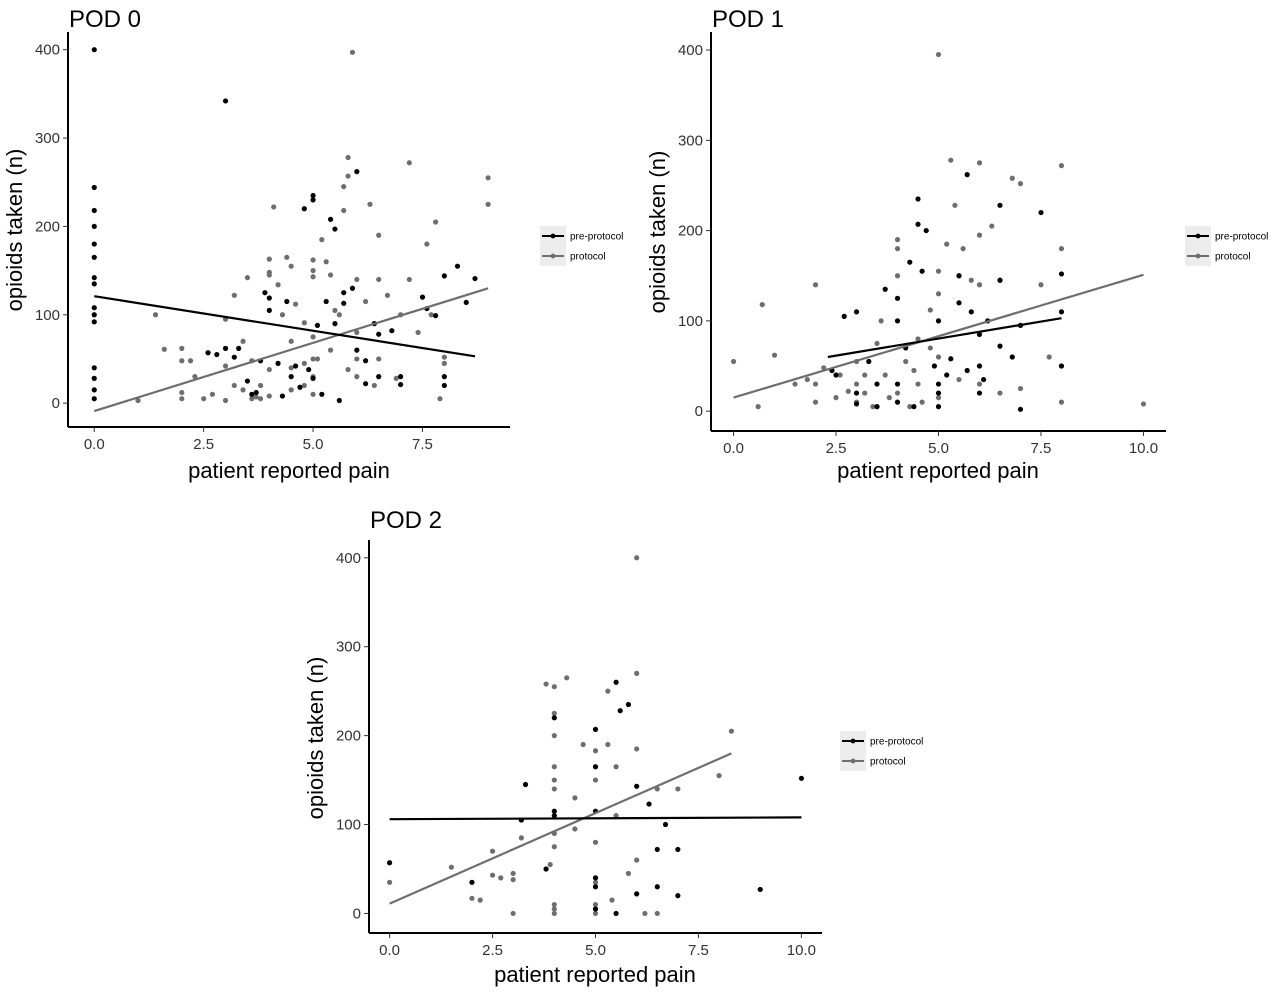 This screenshot has width=1280, height=994. I want to click on y-tick-label: 0, so click(699, 411).